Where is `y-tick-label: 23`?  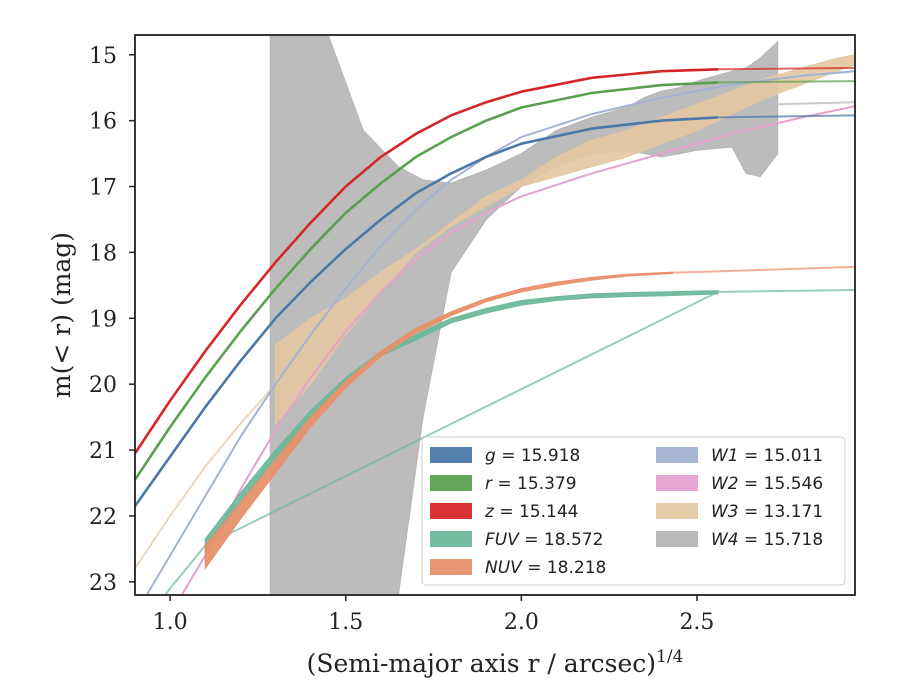
y-tick-label: 23 is located at coordinates (103, 583).